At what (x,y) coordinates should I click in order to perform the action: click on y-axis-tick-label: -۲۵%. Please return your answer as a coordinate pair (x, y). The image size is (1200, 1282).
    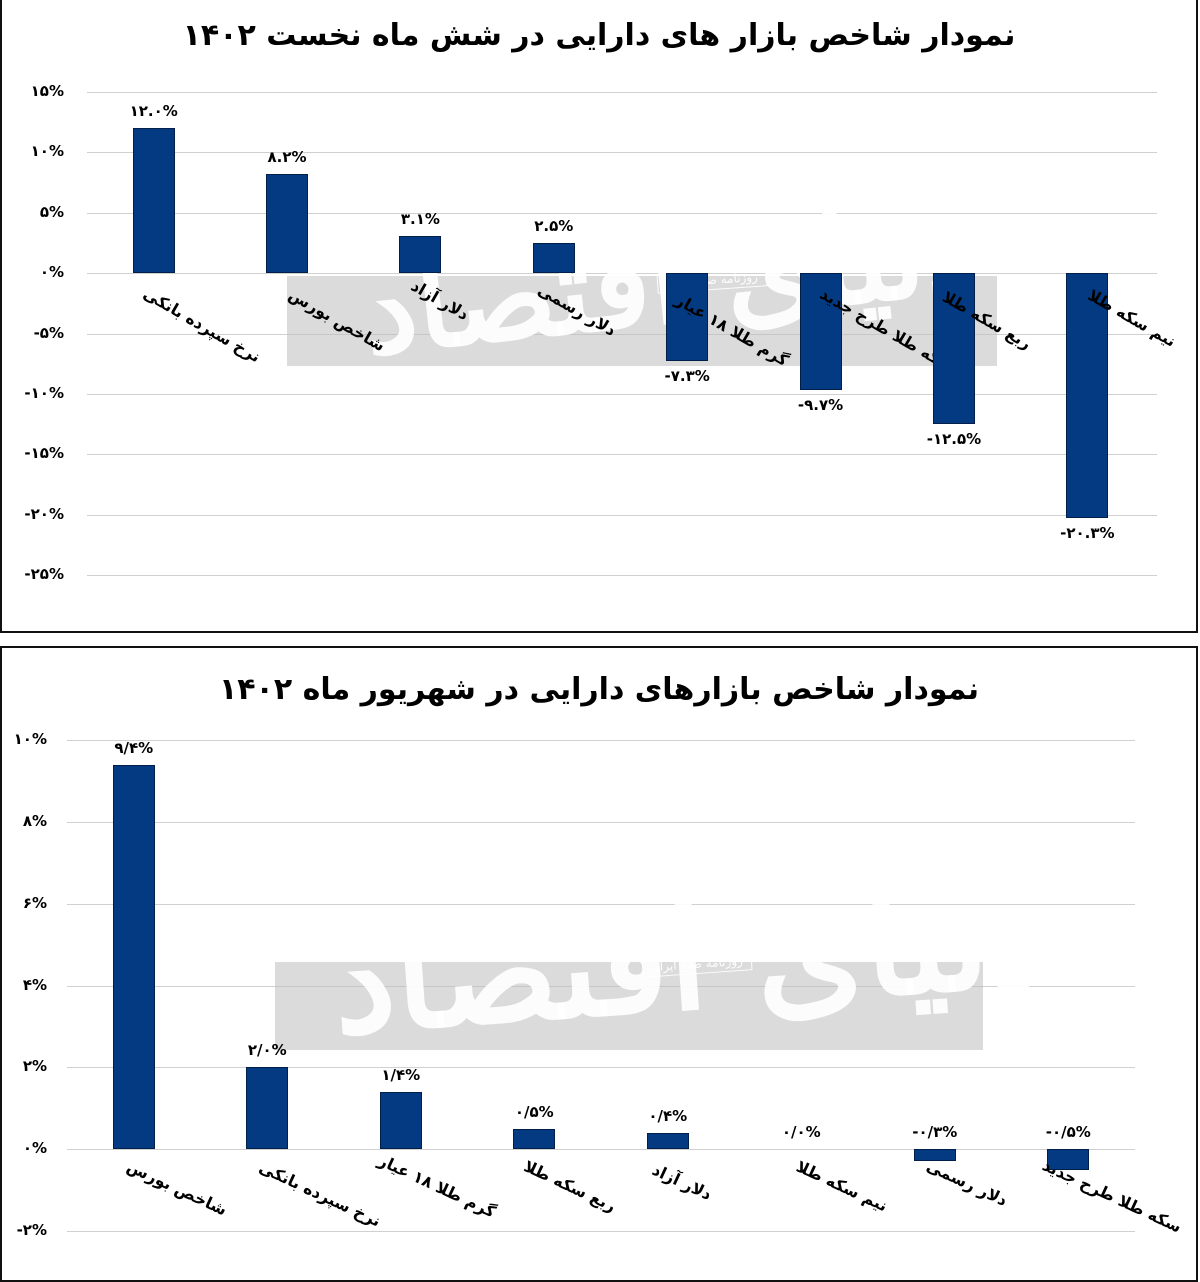
    Looking at the image, I should click on (44, 574).